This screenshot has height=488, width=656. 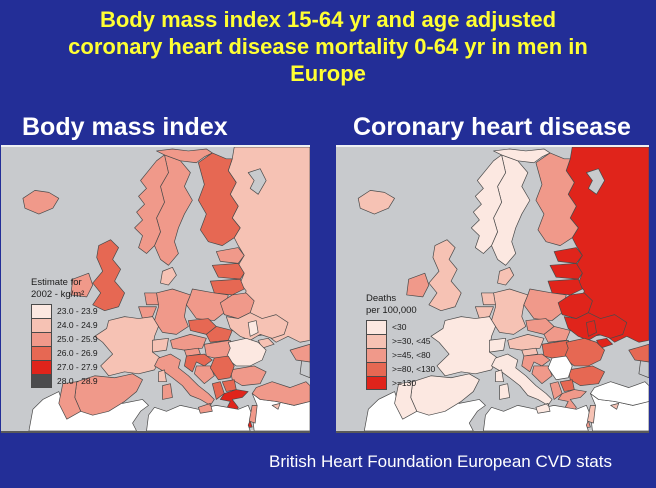 I want to click on croatia-region, so click(x=198, y=363).